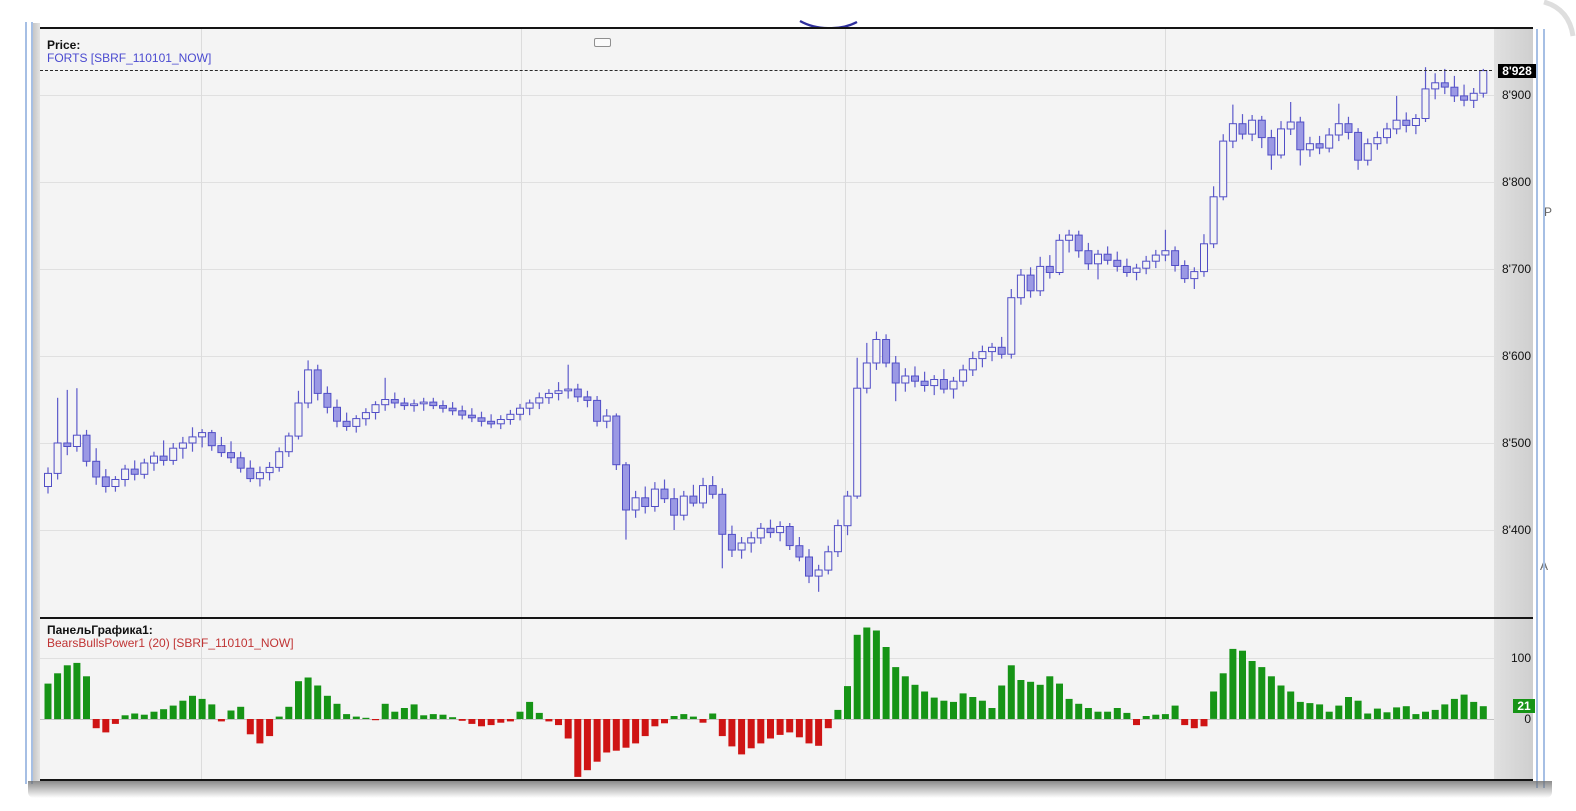 The height and width of the screenshot is (811, 1576). I want to click on window-left-edge, so click(36, 402).